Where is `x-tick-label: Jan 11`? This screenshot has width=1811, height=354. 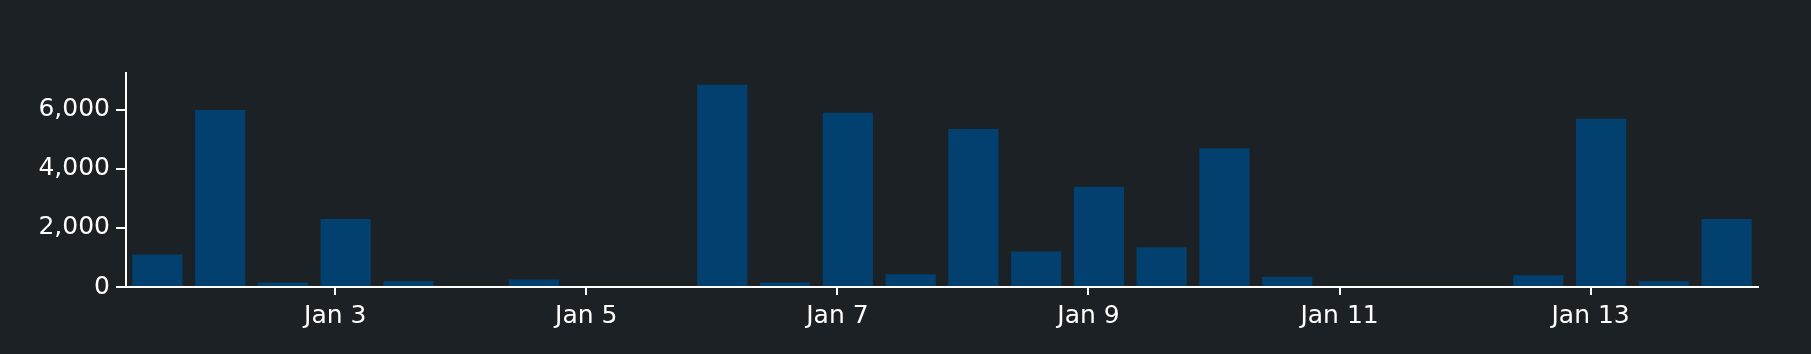 x-tick-label: Jan 11 is located at coordinates (1338, 314).